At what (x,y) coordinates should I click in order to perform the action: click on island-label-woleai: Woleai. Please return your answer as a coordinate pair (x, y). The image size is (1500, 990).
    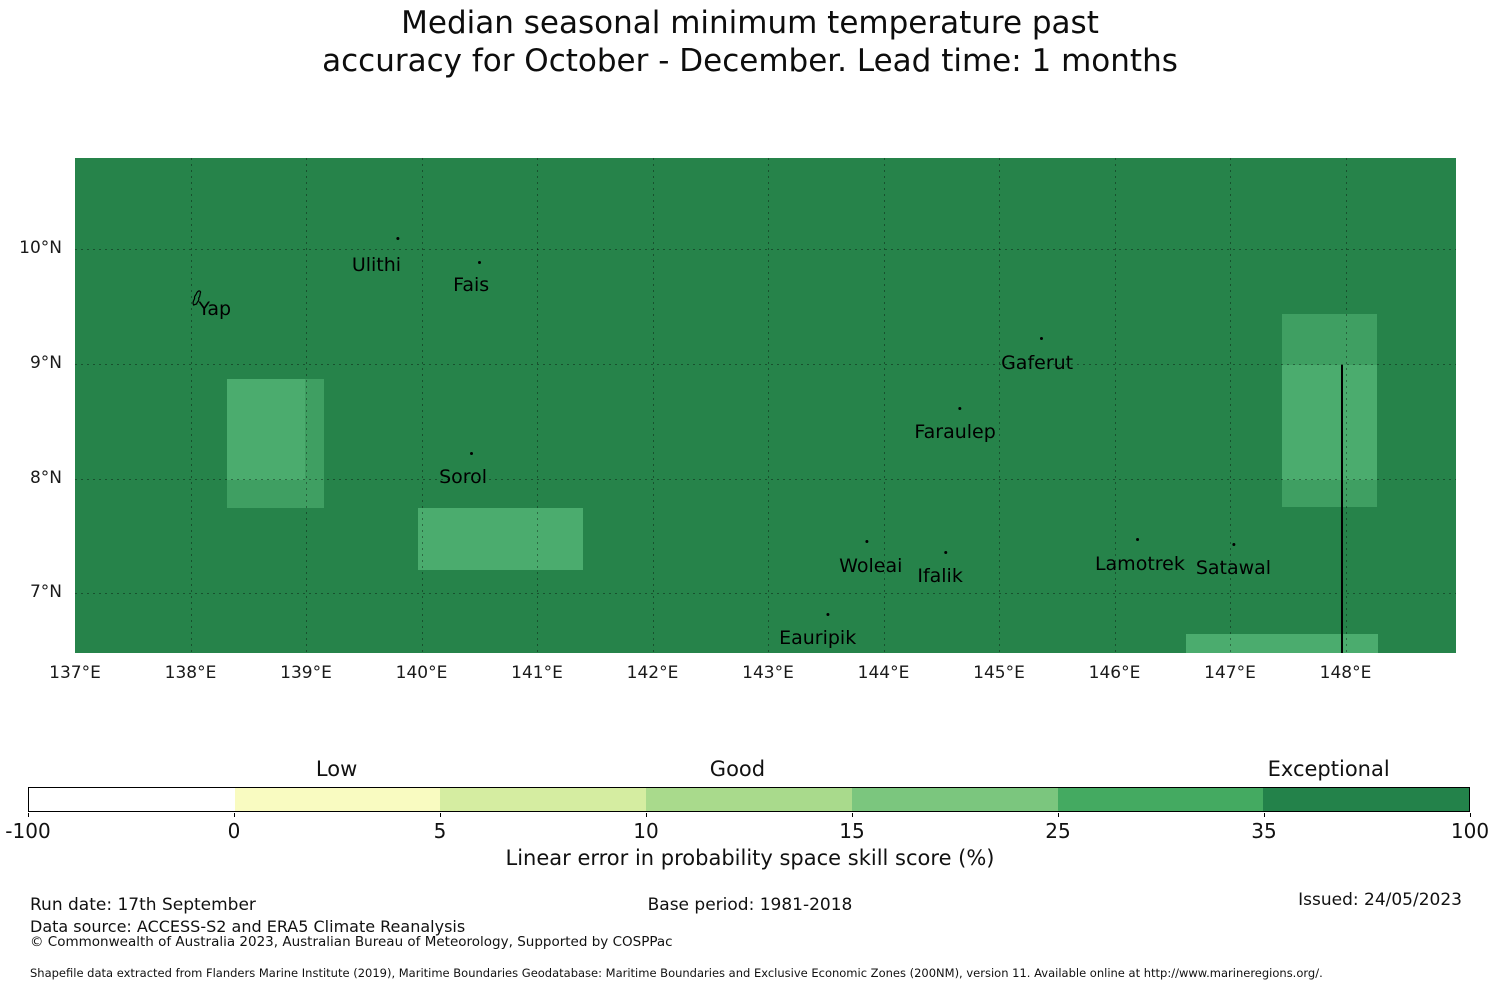
    Looking at the image, I should click on (870, 558).